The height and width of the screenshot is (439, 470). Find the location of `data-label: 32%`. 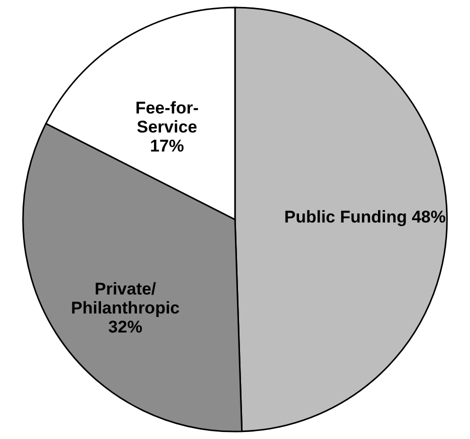

data-label: 32% is located at coordinates (125, 326).